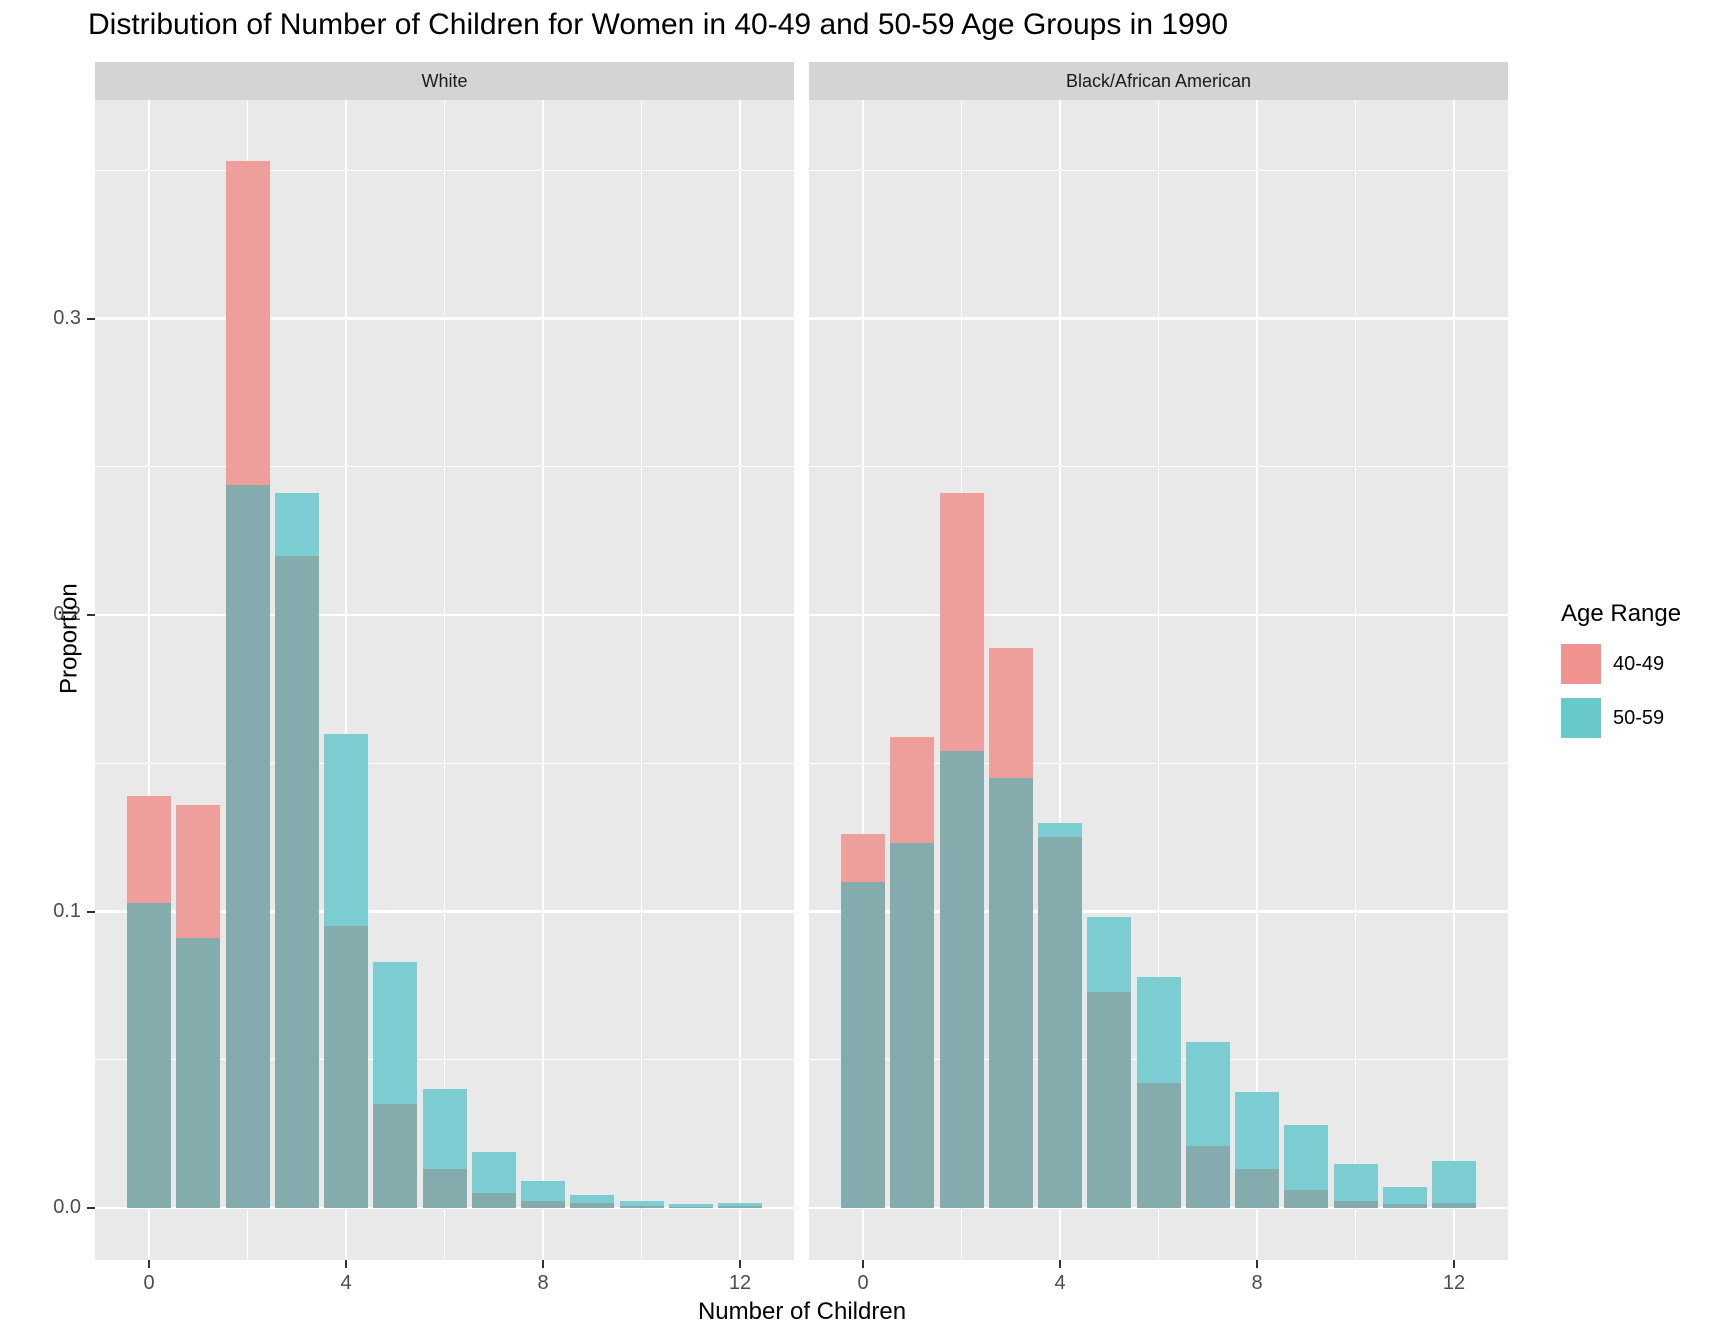 This screenshot has width=1728, height=1344. What do you see at coordinates (67, 317) in the screenshot?
I see `y-tick-label: 0.3` at bounding box center [67, 317].